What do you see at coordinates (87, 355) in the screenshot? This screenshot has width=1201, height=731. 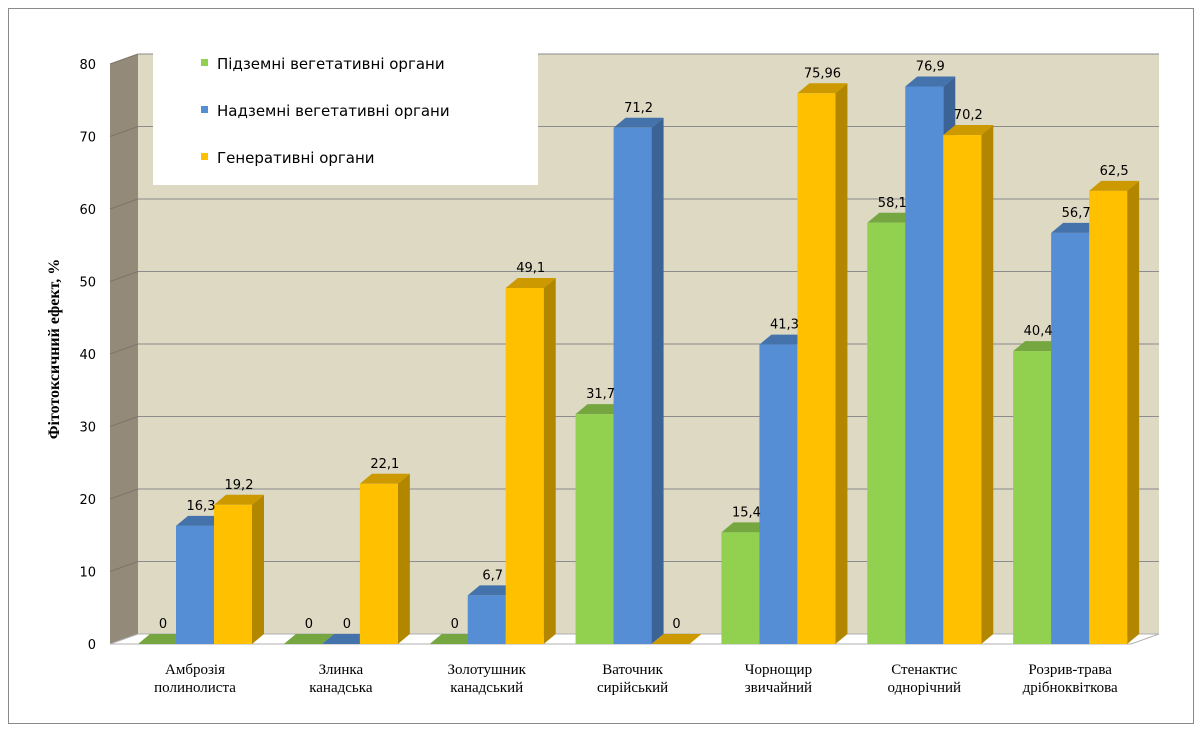 I see `y-tick-label: 40` at bounding box center [87, 355].